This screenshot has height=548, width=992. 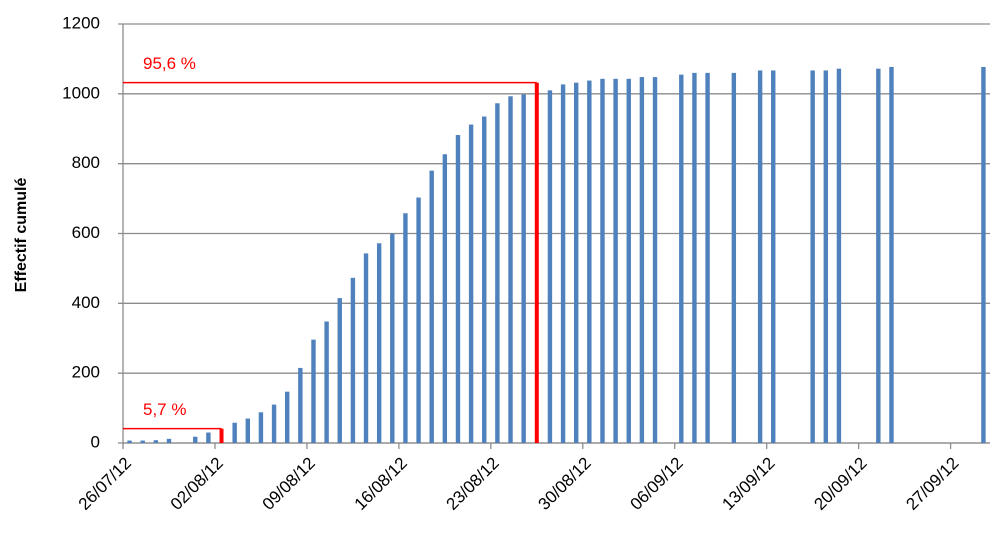 I want to click on x-tick-label: 27/09/12, so click(x=932, y=484).